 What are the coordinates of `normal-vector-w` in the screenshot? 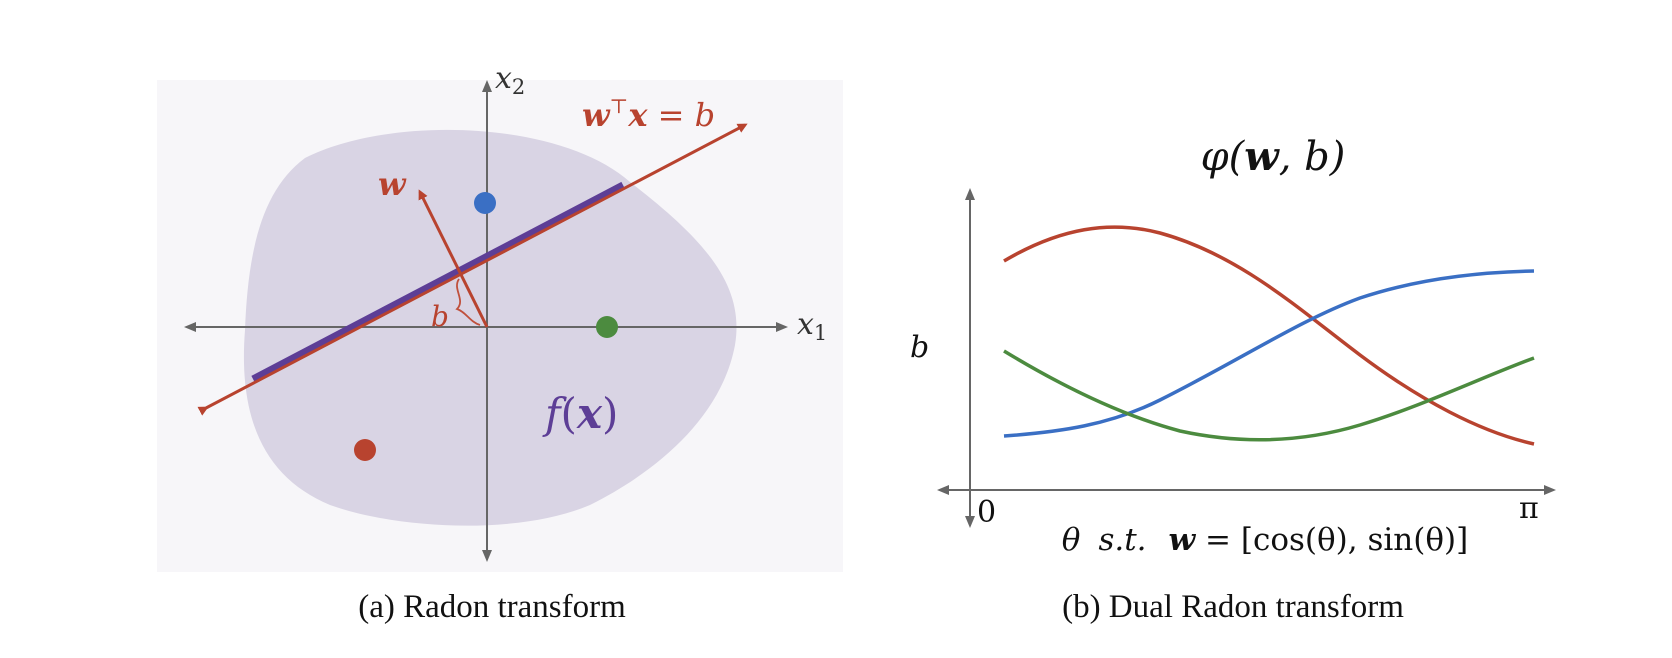 It's located at (453, 258).